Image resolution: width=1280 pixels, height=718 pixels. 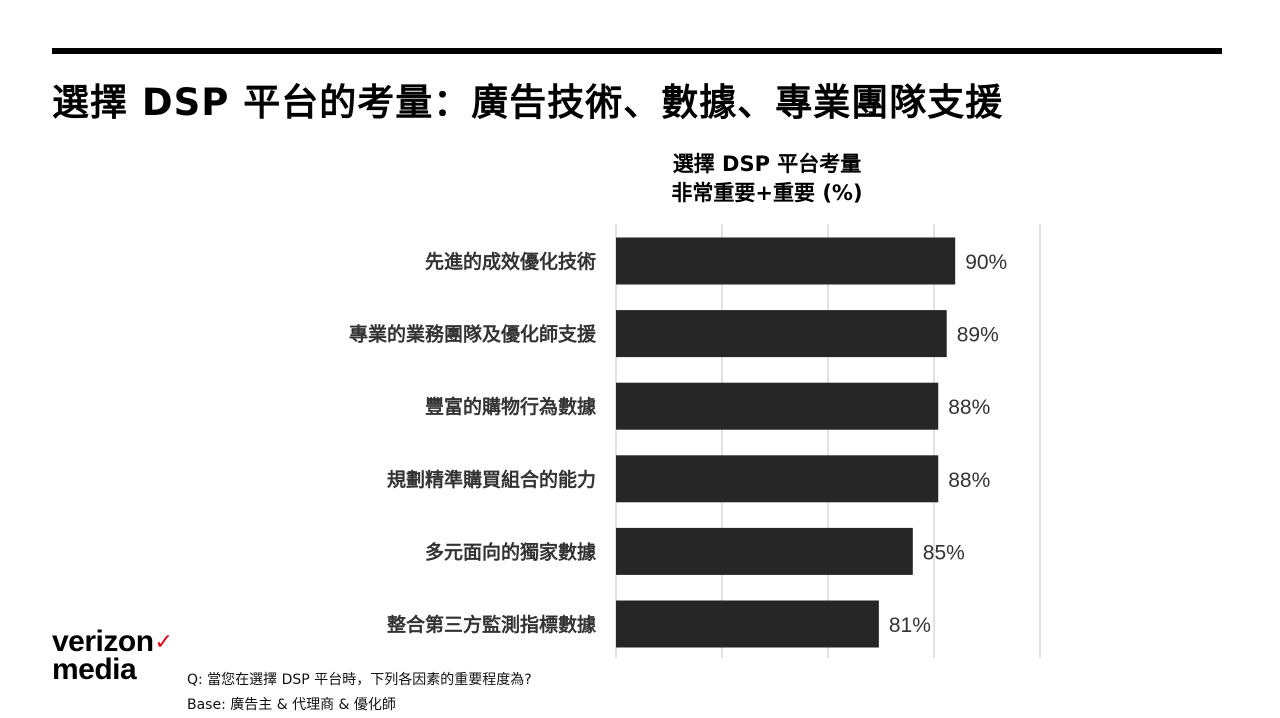 What do you see at coordinates (767, 193) in the screenshot?
I see `chart-subtitle: 非常重要+重要 (%)` at bounding box center [767, 193].